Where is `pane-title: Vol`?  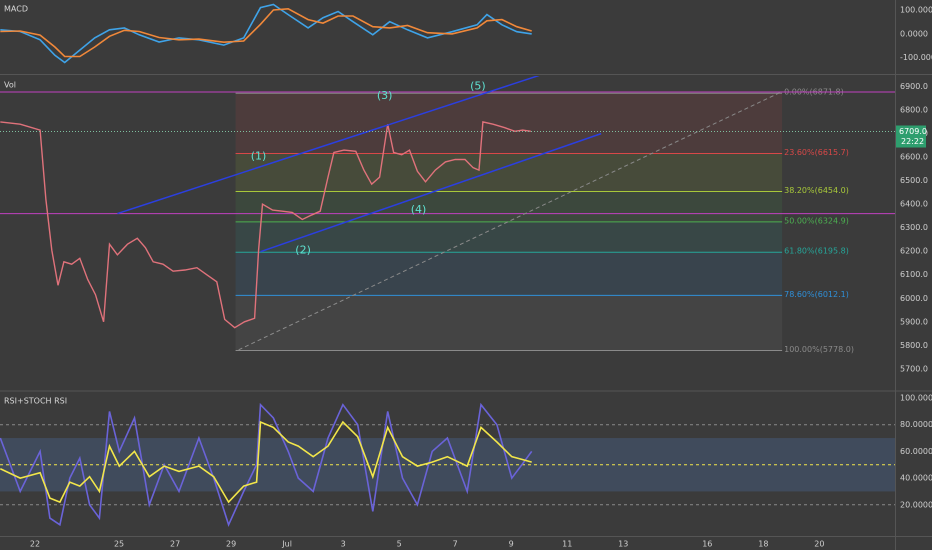 pane-title: Vol is located at coordinates (10, 85).